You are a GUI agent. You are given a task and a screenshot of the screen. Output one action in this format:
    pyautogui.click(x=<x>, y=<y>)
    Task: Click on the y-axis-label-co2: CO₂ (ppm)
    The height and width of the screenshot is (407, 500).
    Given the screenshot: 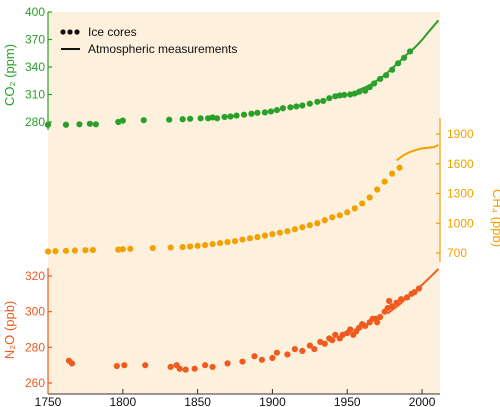 What is the action you would take?
    pyautogui.click(x=9, y=75)
    